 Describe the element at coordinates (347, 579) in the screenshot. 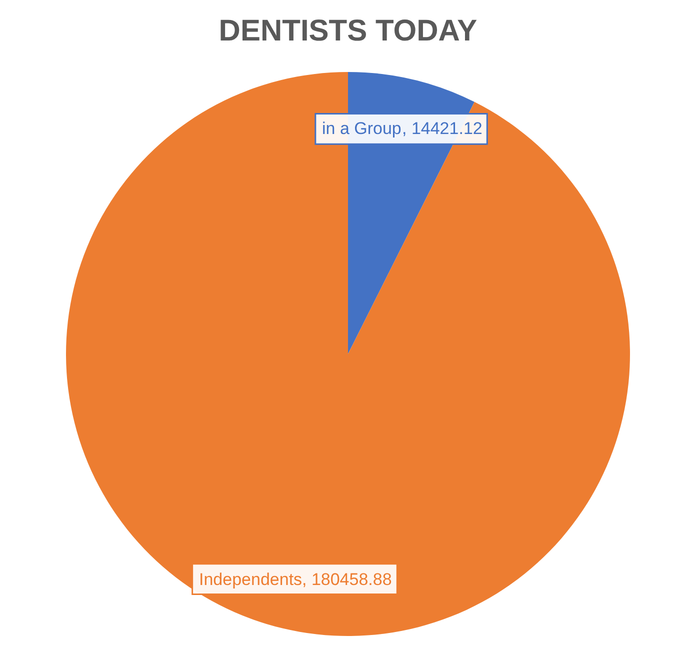

I see `data-label: , 180458.88` at that location.